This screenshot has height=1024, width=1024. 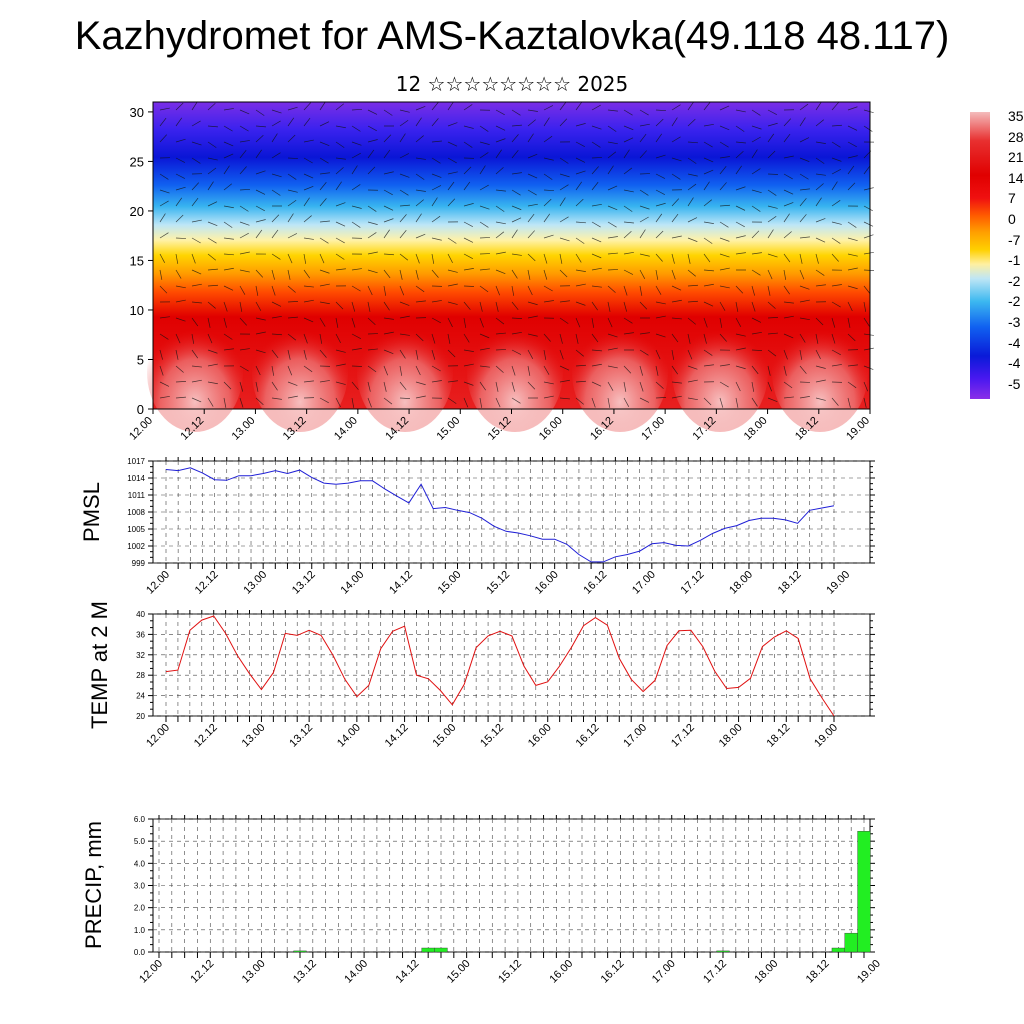 I want to click on x-tick-label: 12.00, so click(x=141, y=429).